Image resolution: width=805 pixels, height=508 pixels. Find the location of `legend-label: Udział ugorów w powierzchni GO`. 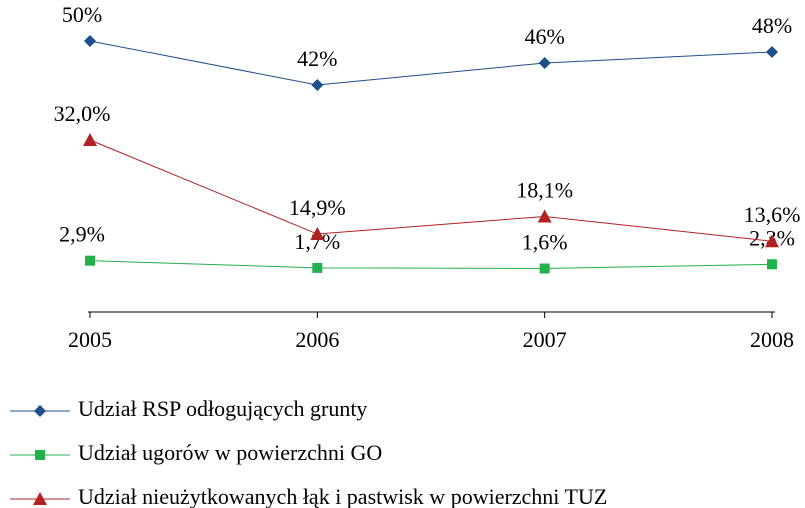

legend-label: Udział ugorów w powierzchni GO is located at coordinates (230, 452).